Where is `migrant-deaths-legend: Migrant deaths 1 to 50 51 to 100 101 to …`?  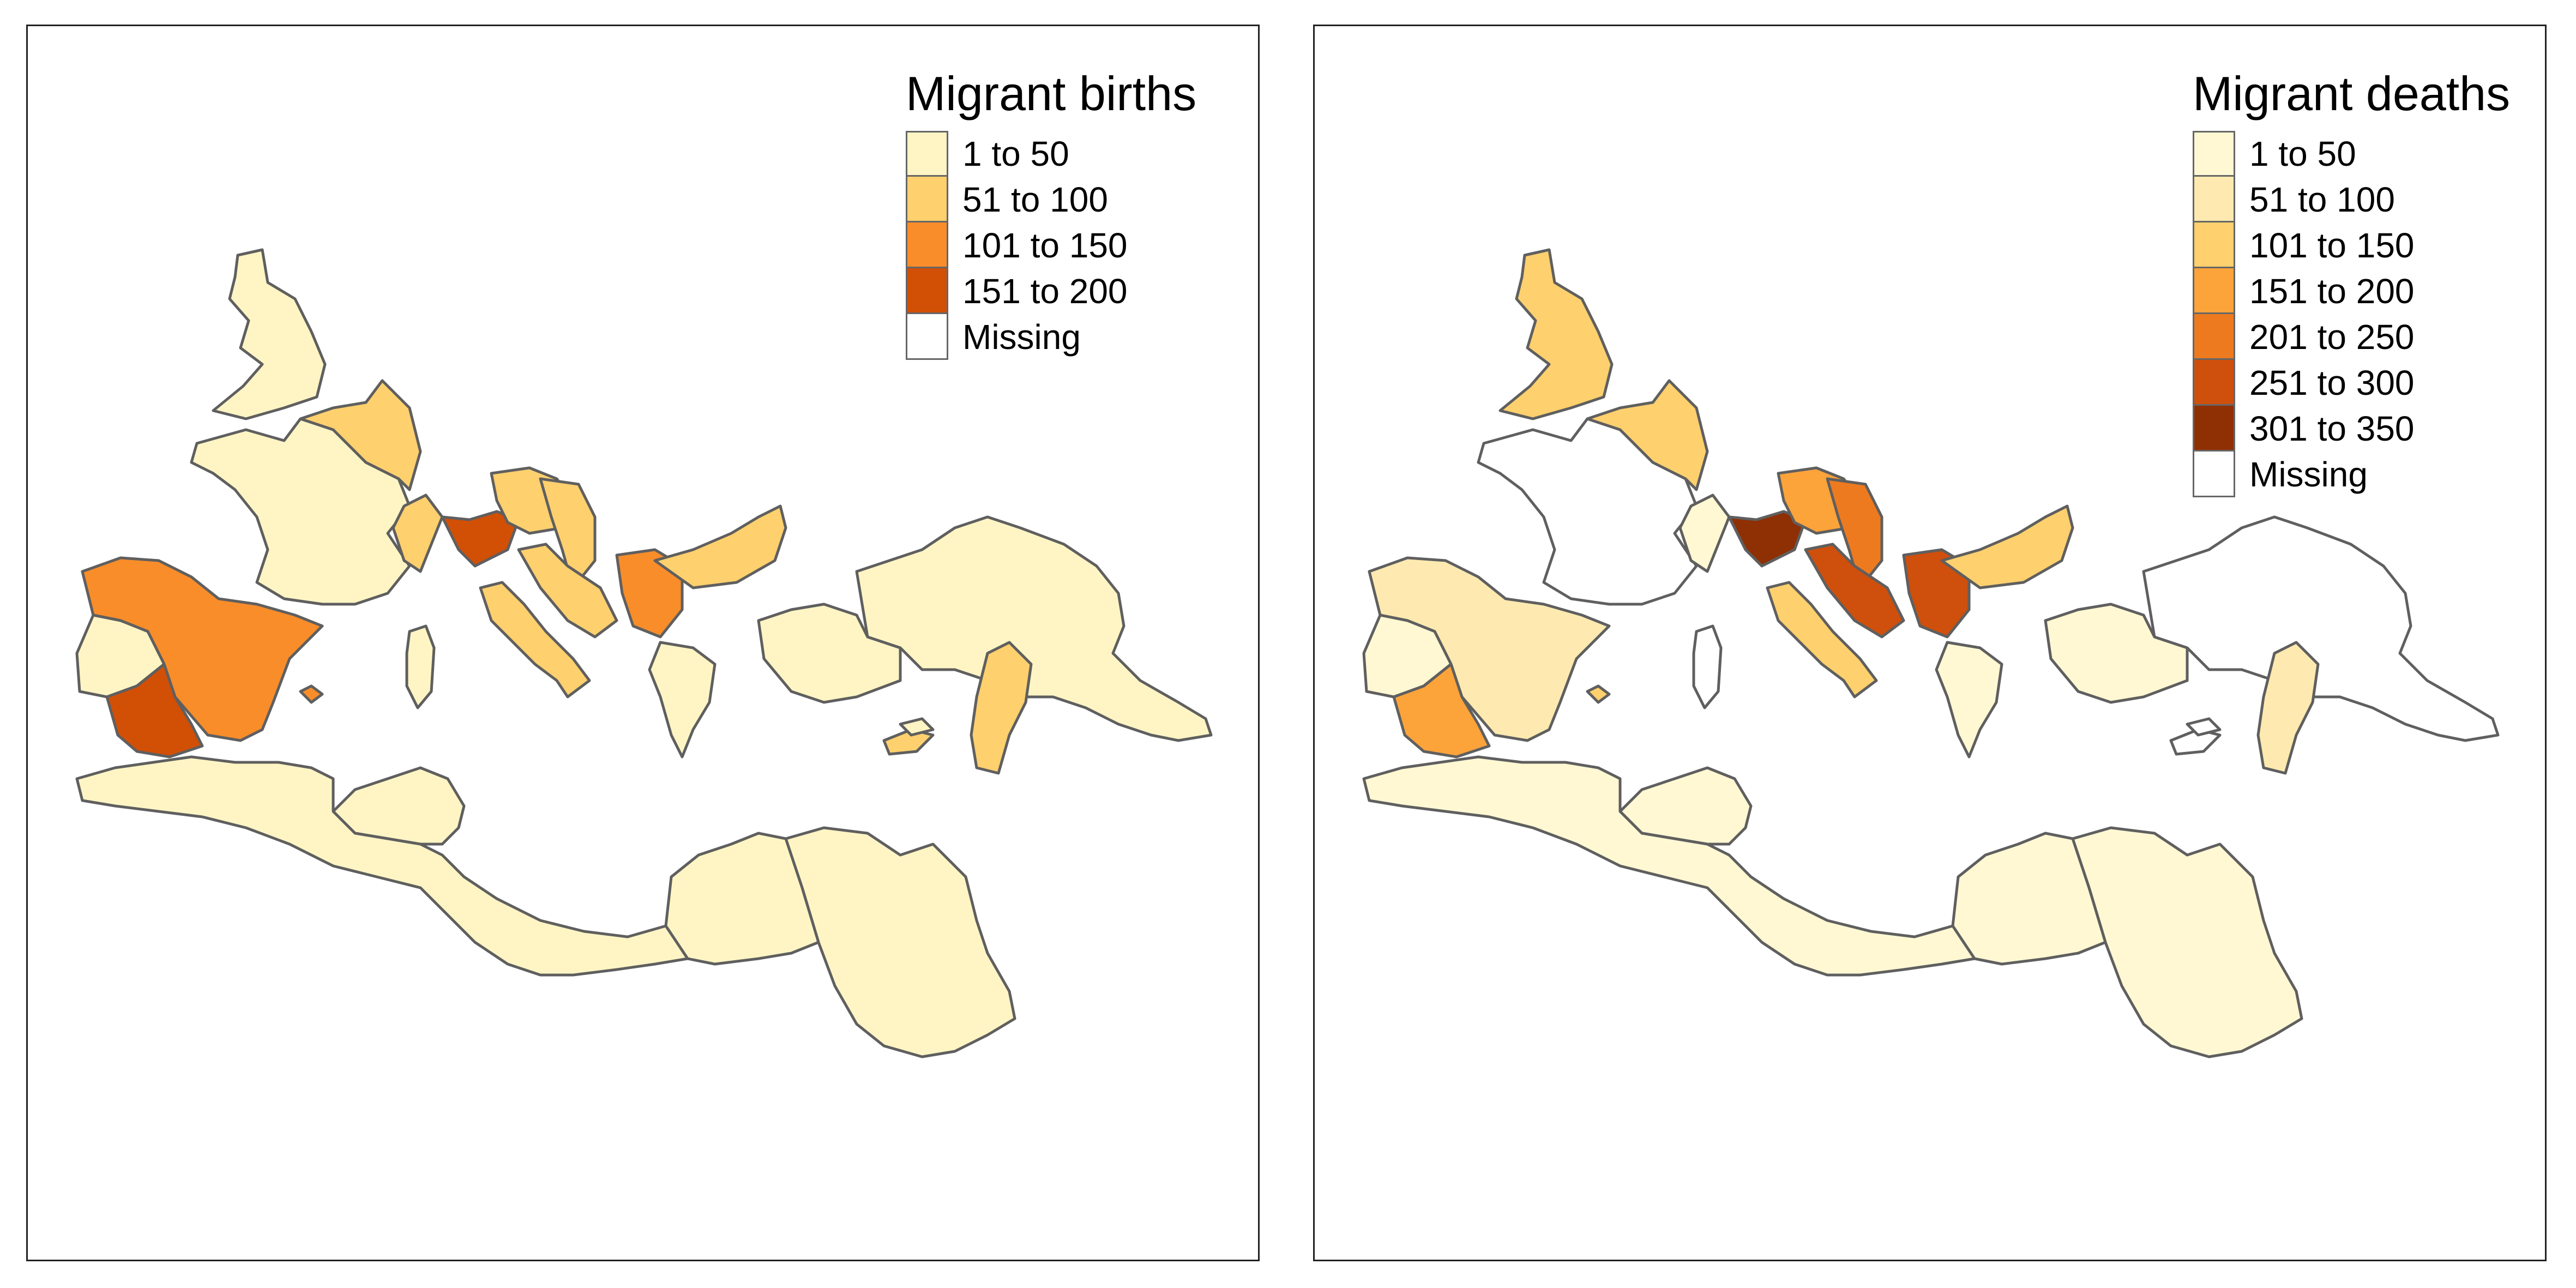
migrant-deaths-legend: Migrant deaths 1 to 50 51 to 100 101 to … is located at coordinates (2351, 283).